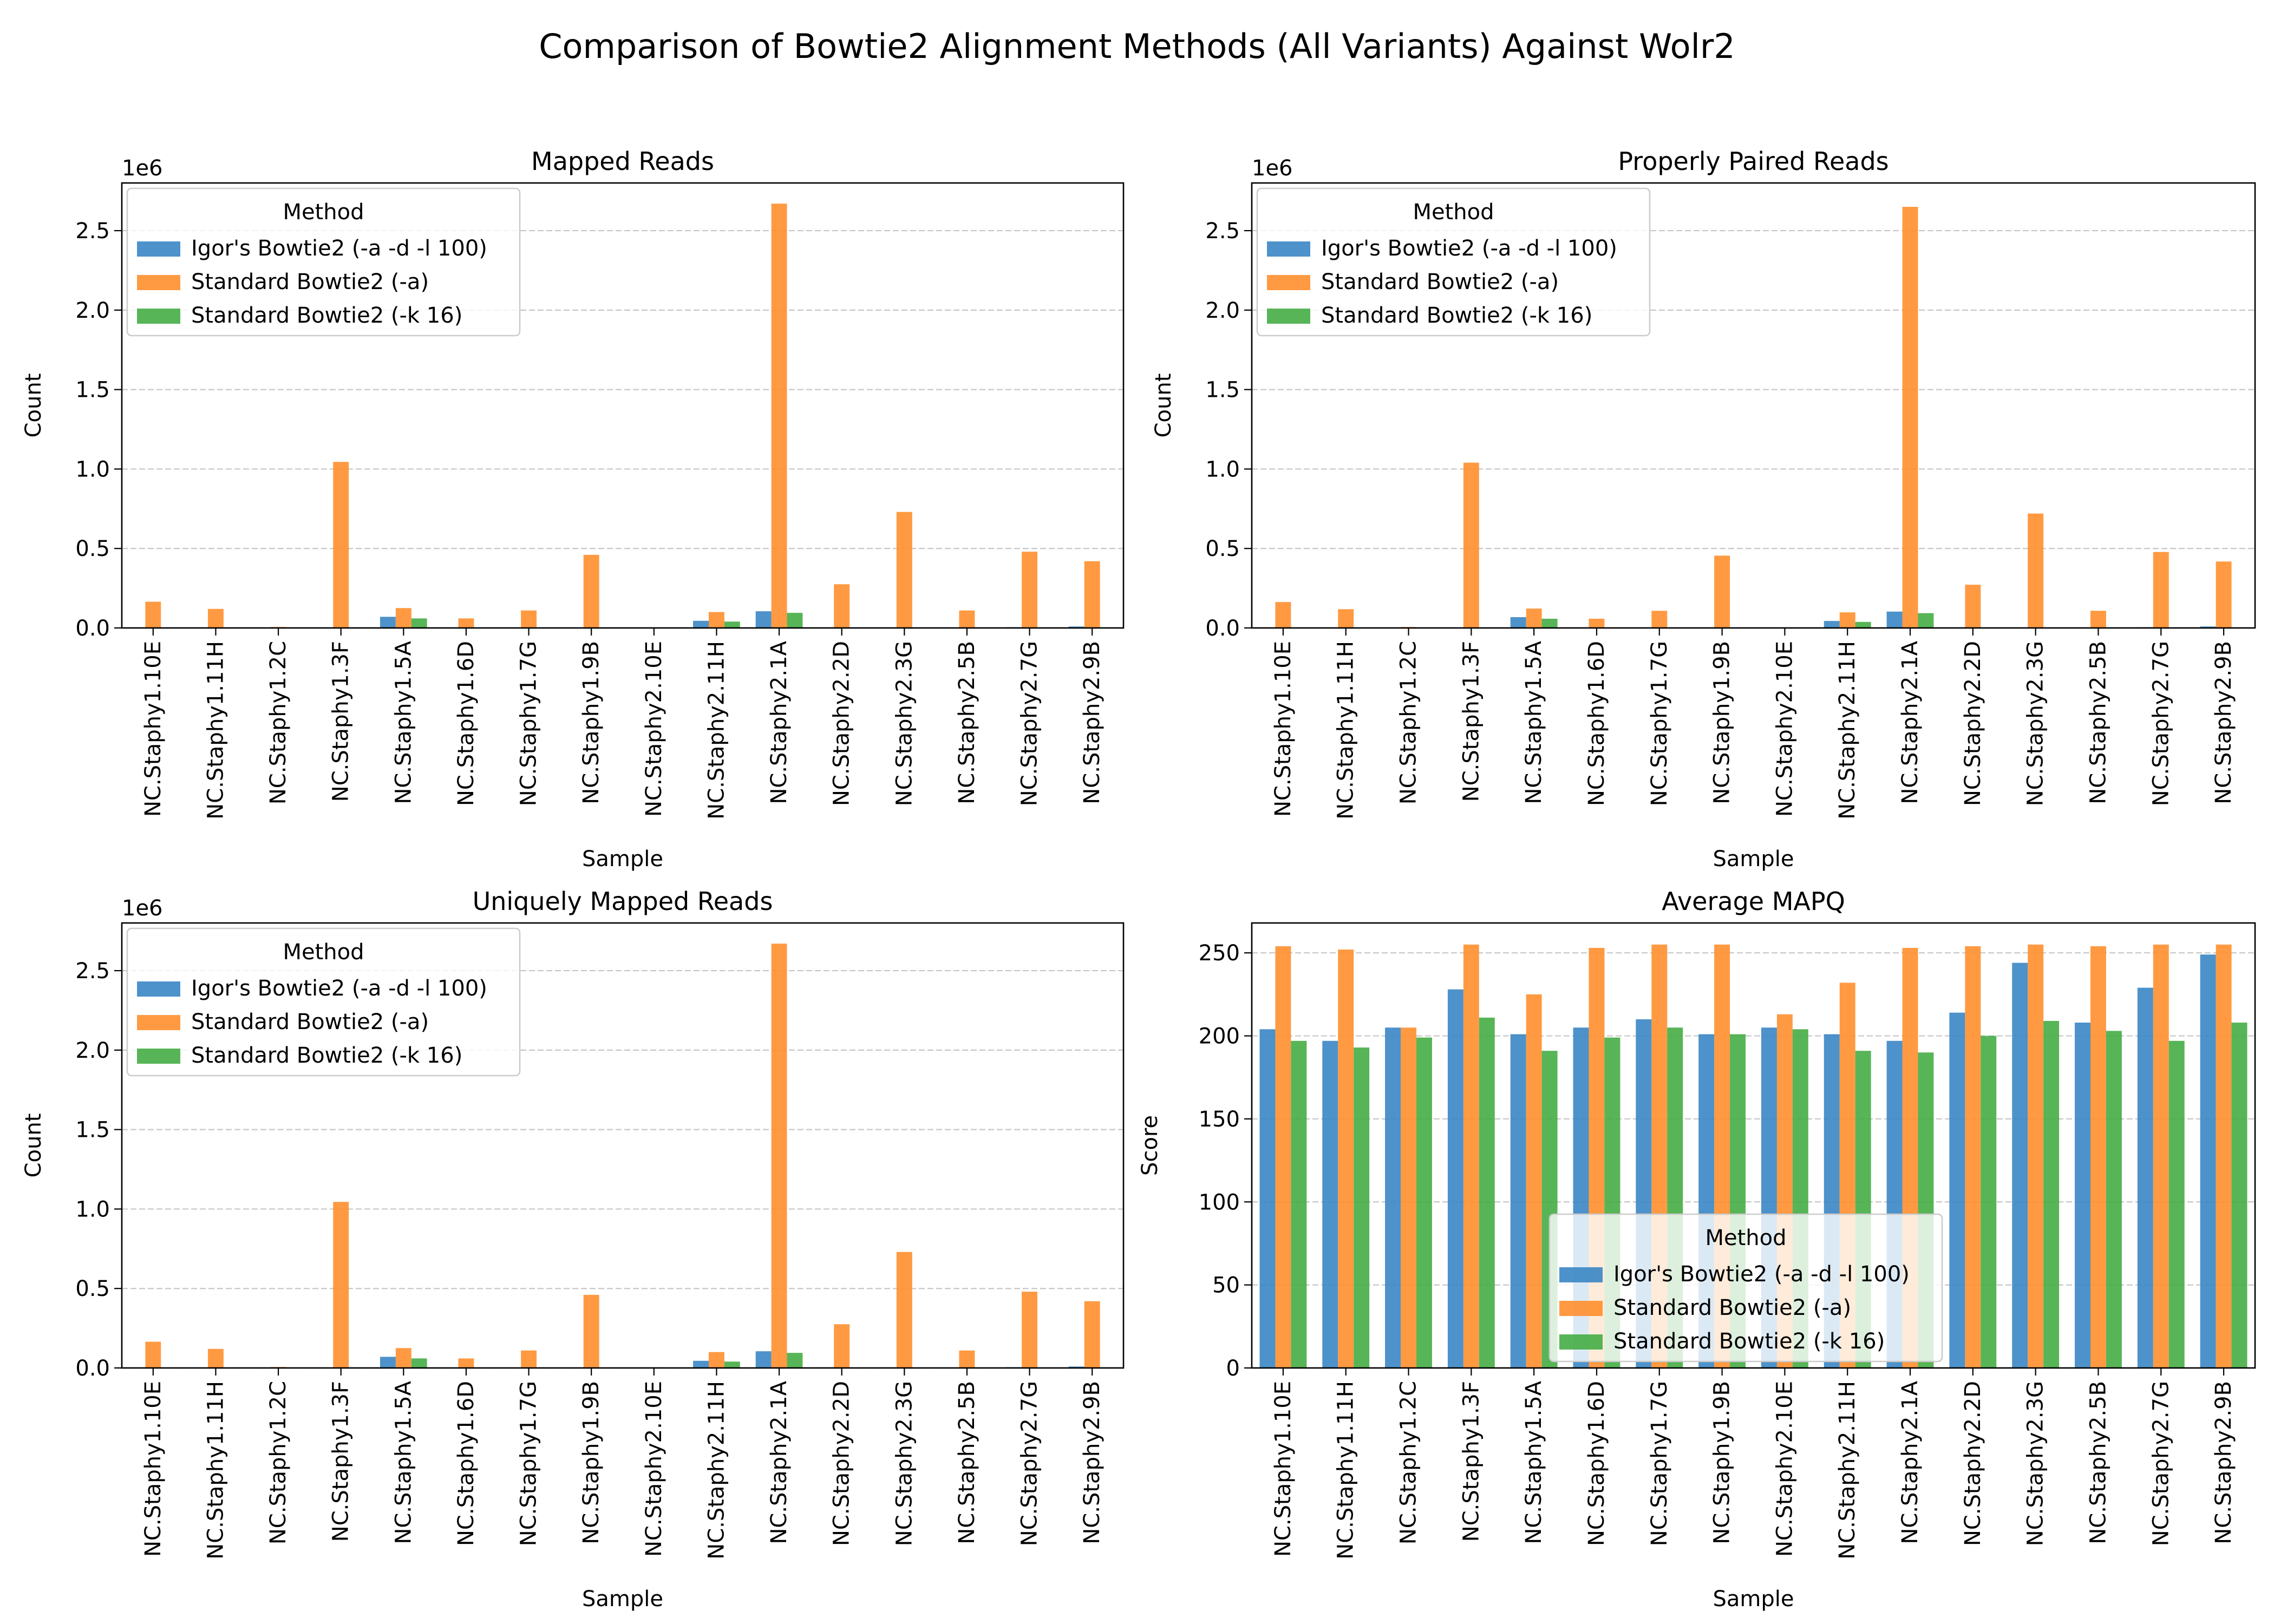 Image resolution: width=2274 pixels, height=1624 pixels. Describe the element at coordinates (779, 1156) in the screenshot. I see `bar-standard-bowtie2-a-nc-staphy2-1a` at that location.